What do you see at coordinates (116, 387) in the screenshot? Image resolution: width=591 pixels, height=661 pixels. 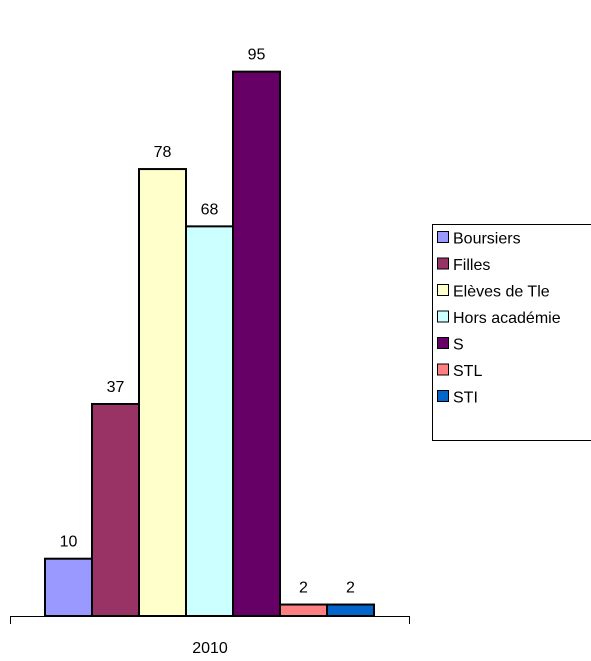 I see `data-label-filles: 37` at bounding box center [116, 387].